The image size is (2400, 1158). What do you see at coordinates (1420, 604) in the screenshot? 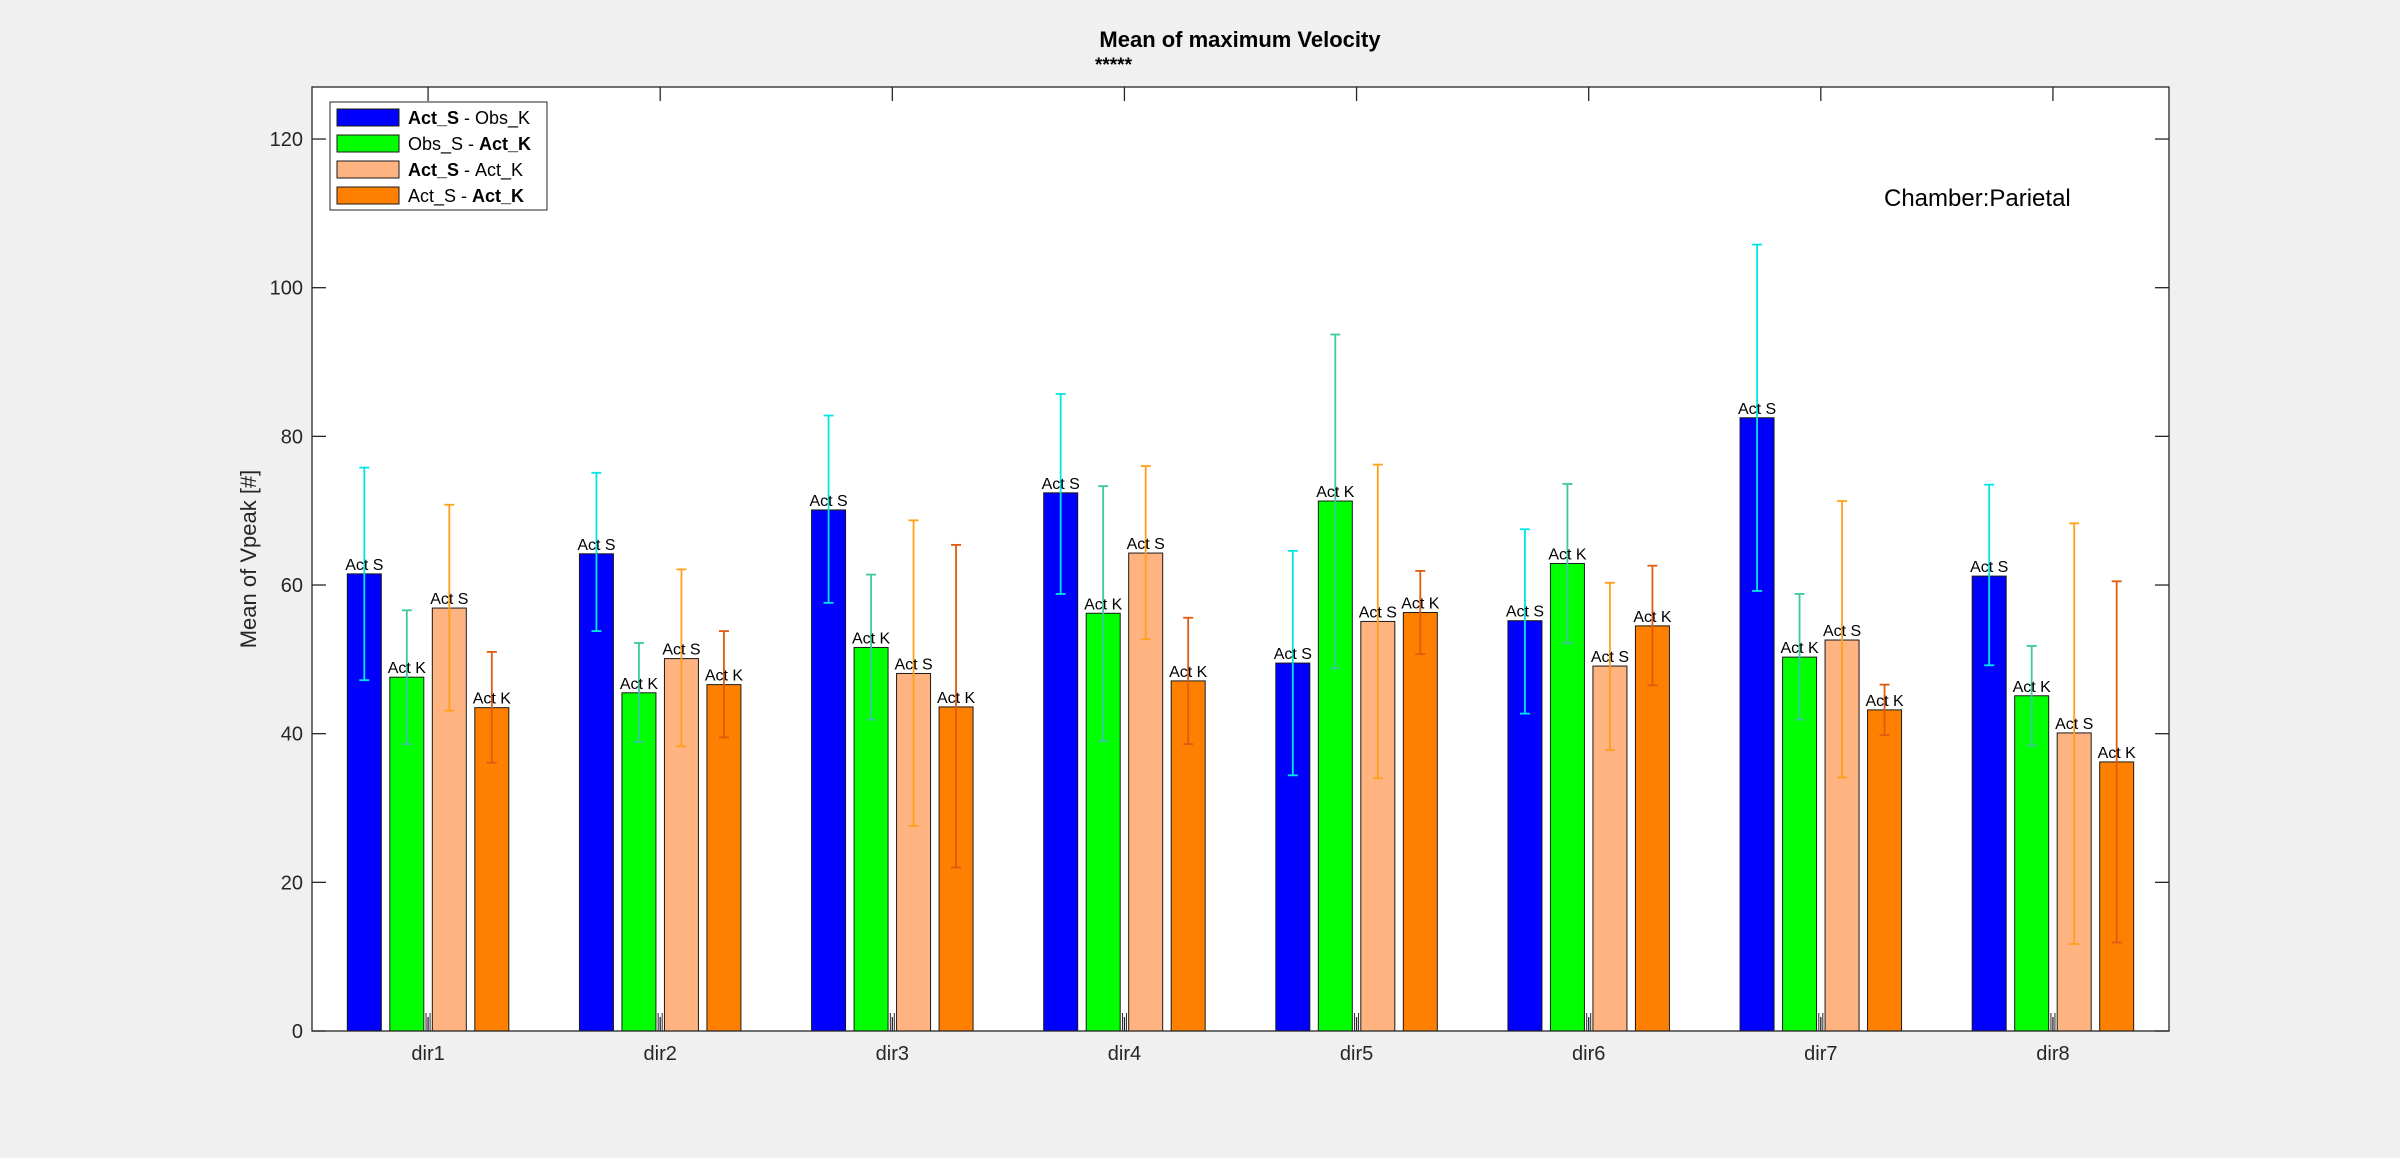
I see `bar-label-dir5-series-4: Act K` at bounding box center [1420, 604].